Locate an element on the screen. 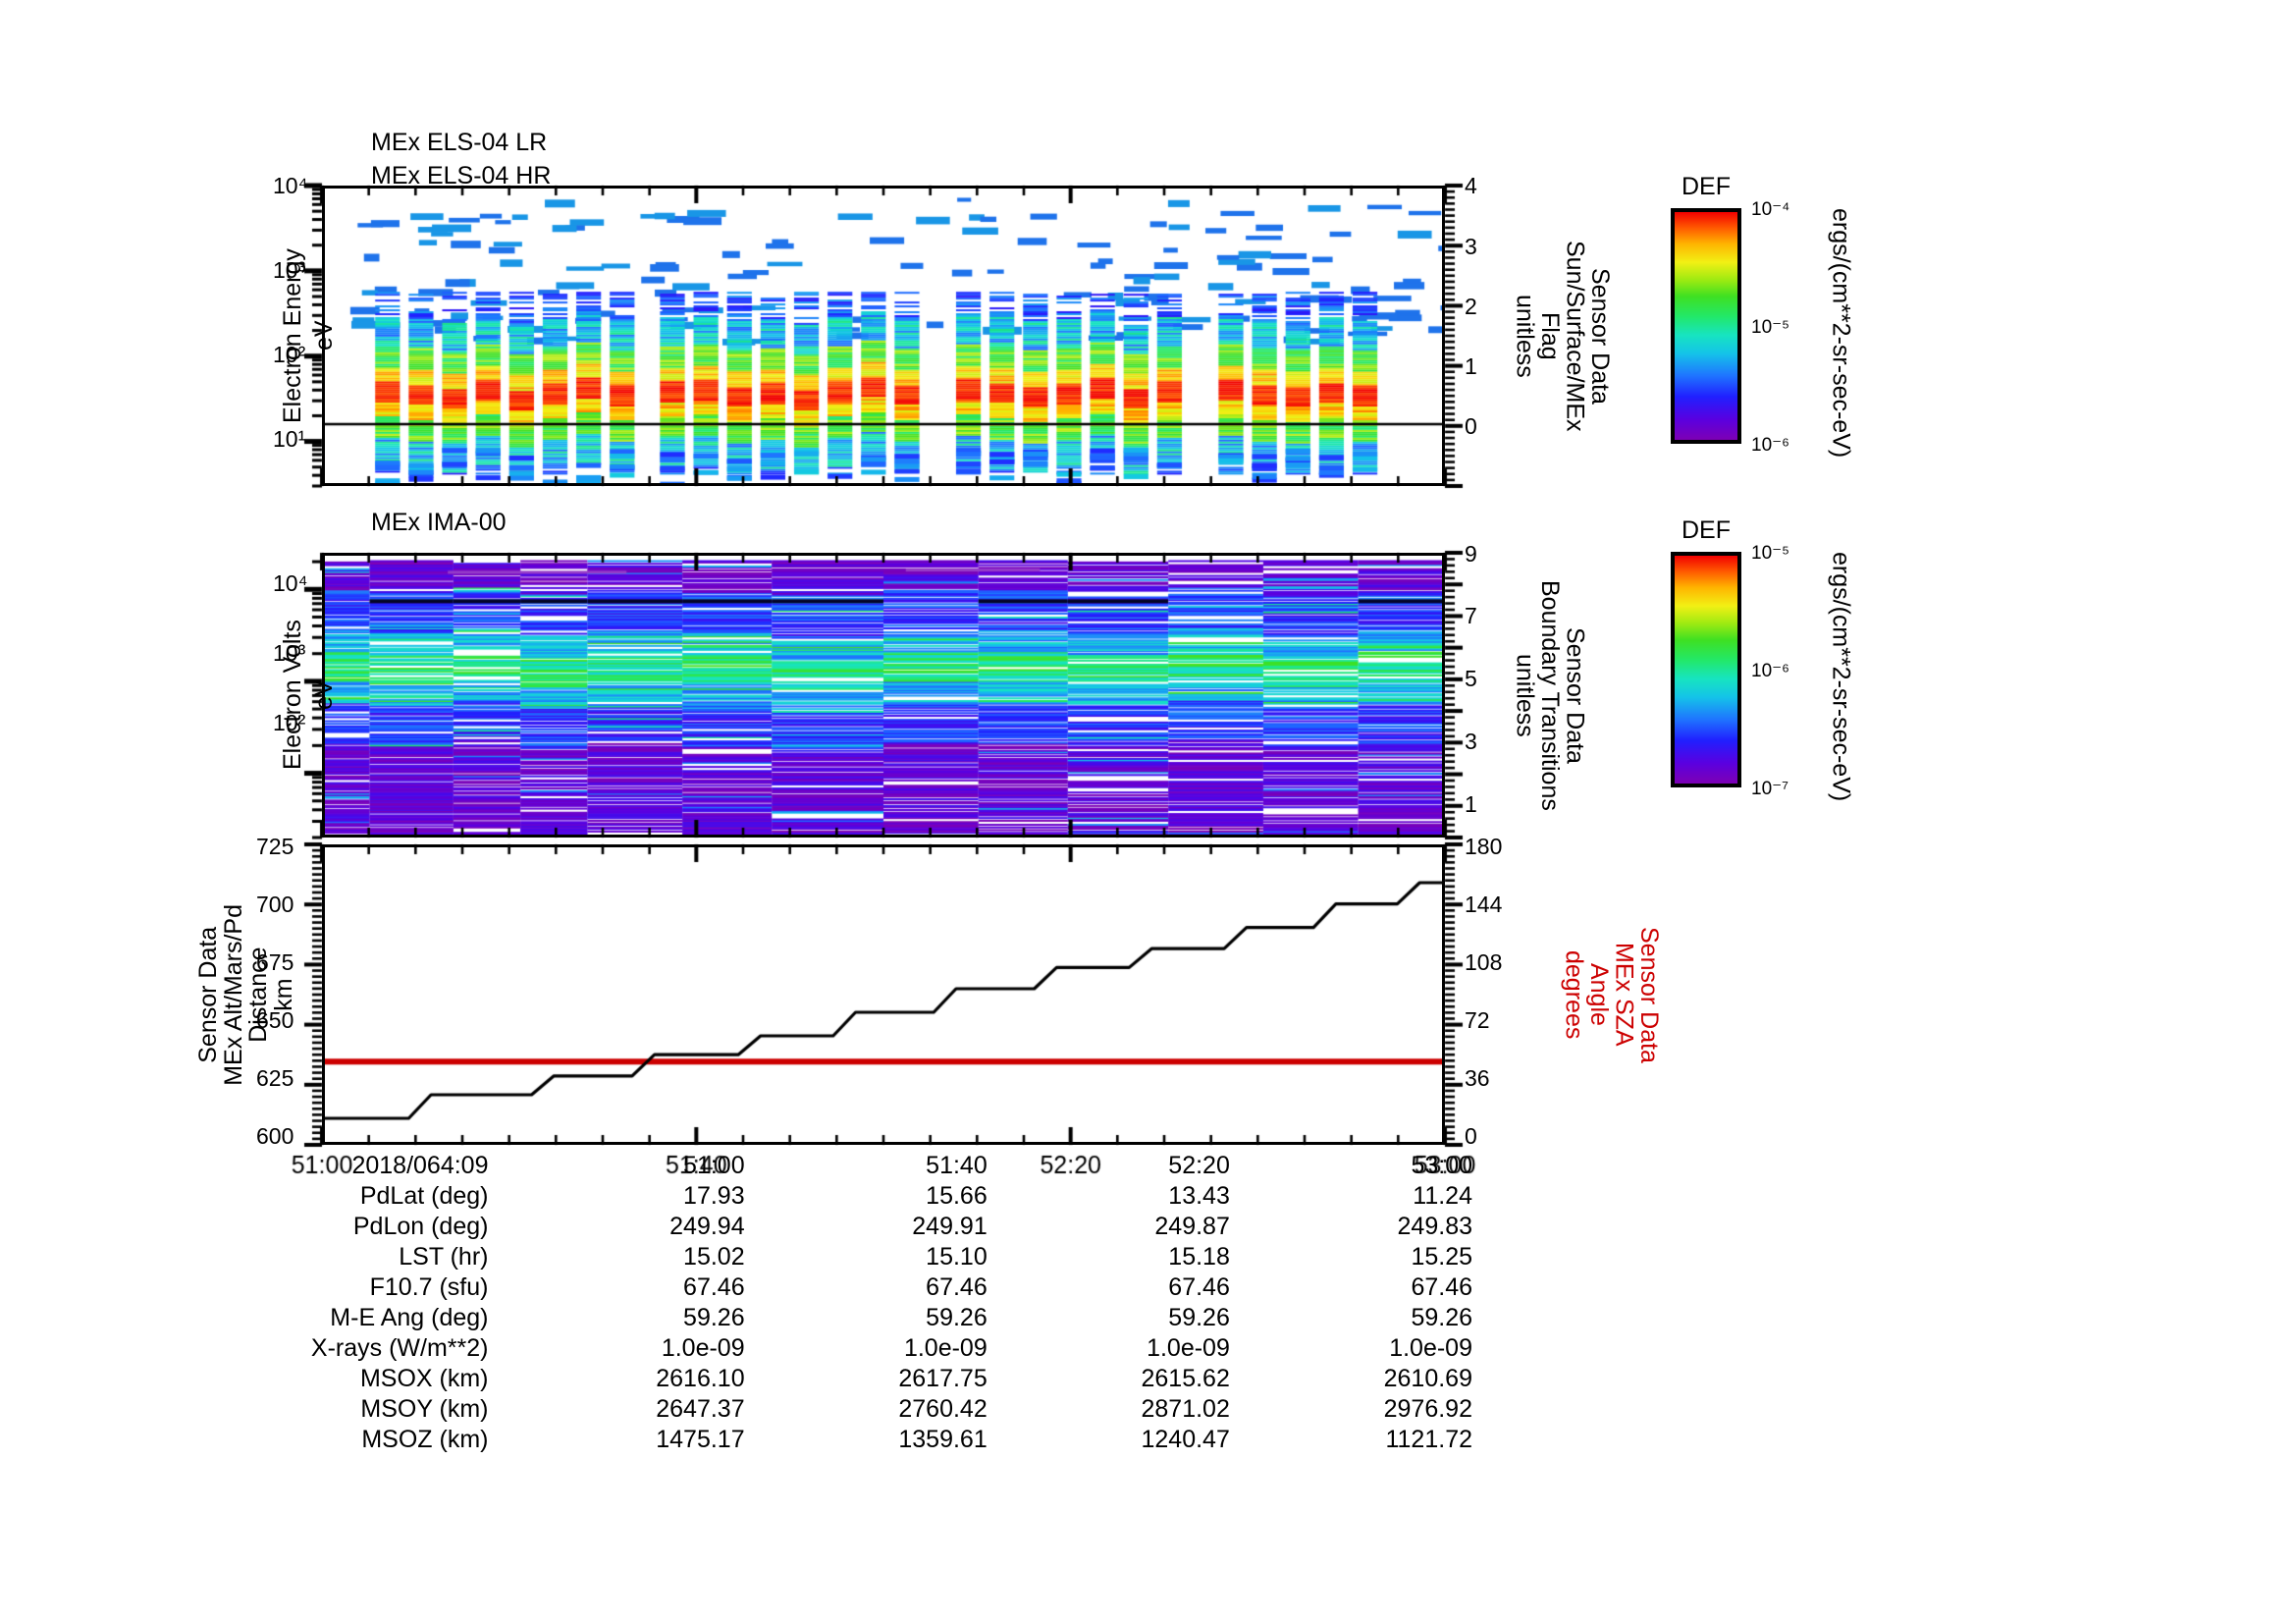 This screenshot has width=2296, height=1623. panel1-right-label-line1: Sensor Data is located at coordinates (1600, 336).